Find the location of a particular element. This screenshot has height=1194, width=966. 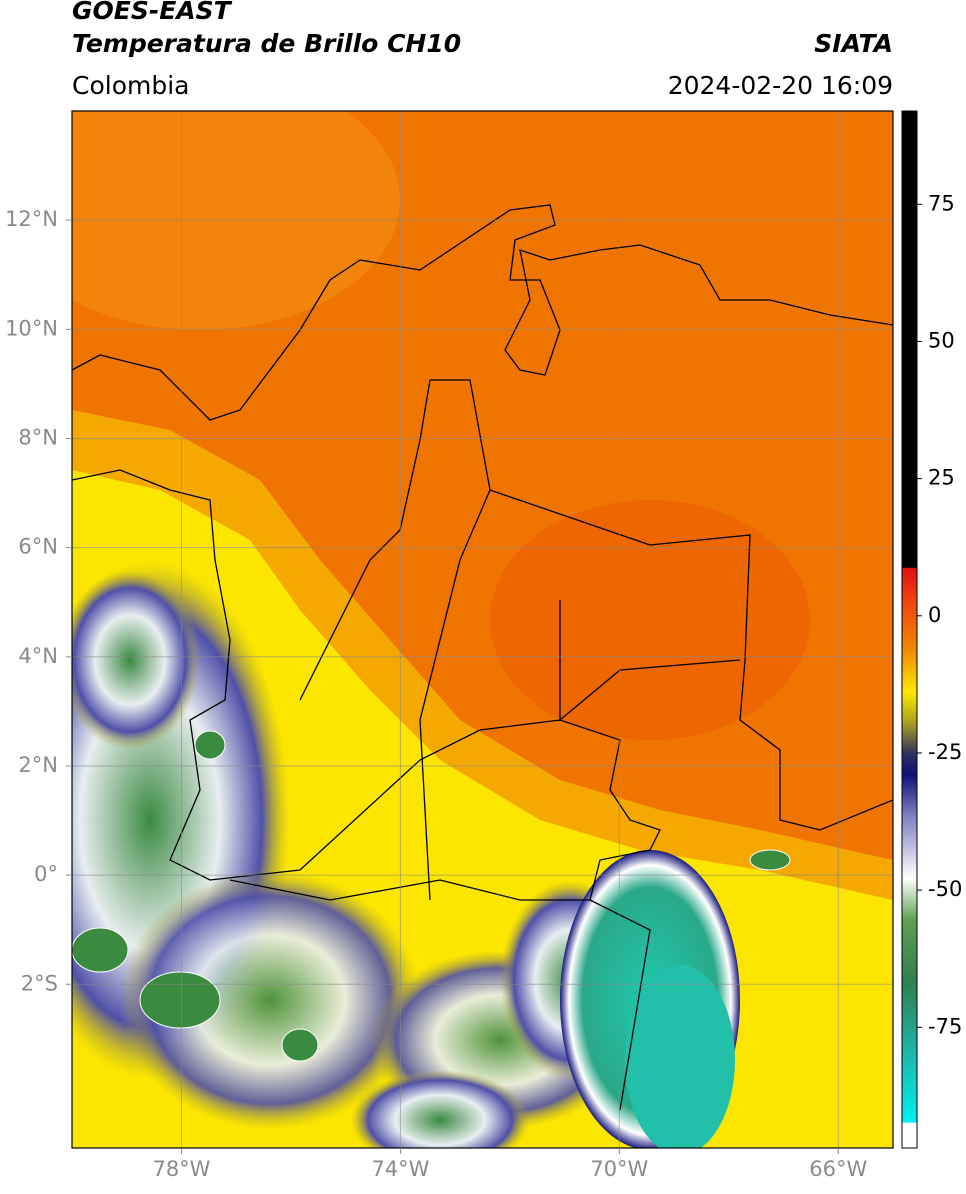

lon-tick-label: 66°W is located at coordinates (838, 1169).